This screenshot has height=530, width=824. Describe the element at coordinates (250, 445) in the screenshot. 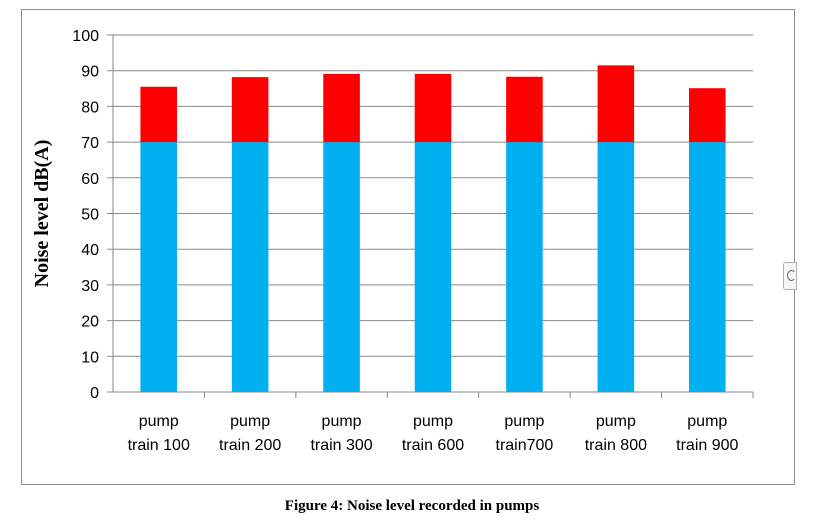

I see `x-tick-label: train 200` at that location.